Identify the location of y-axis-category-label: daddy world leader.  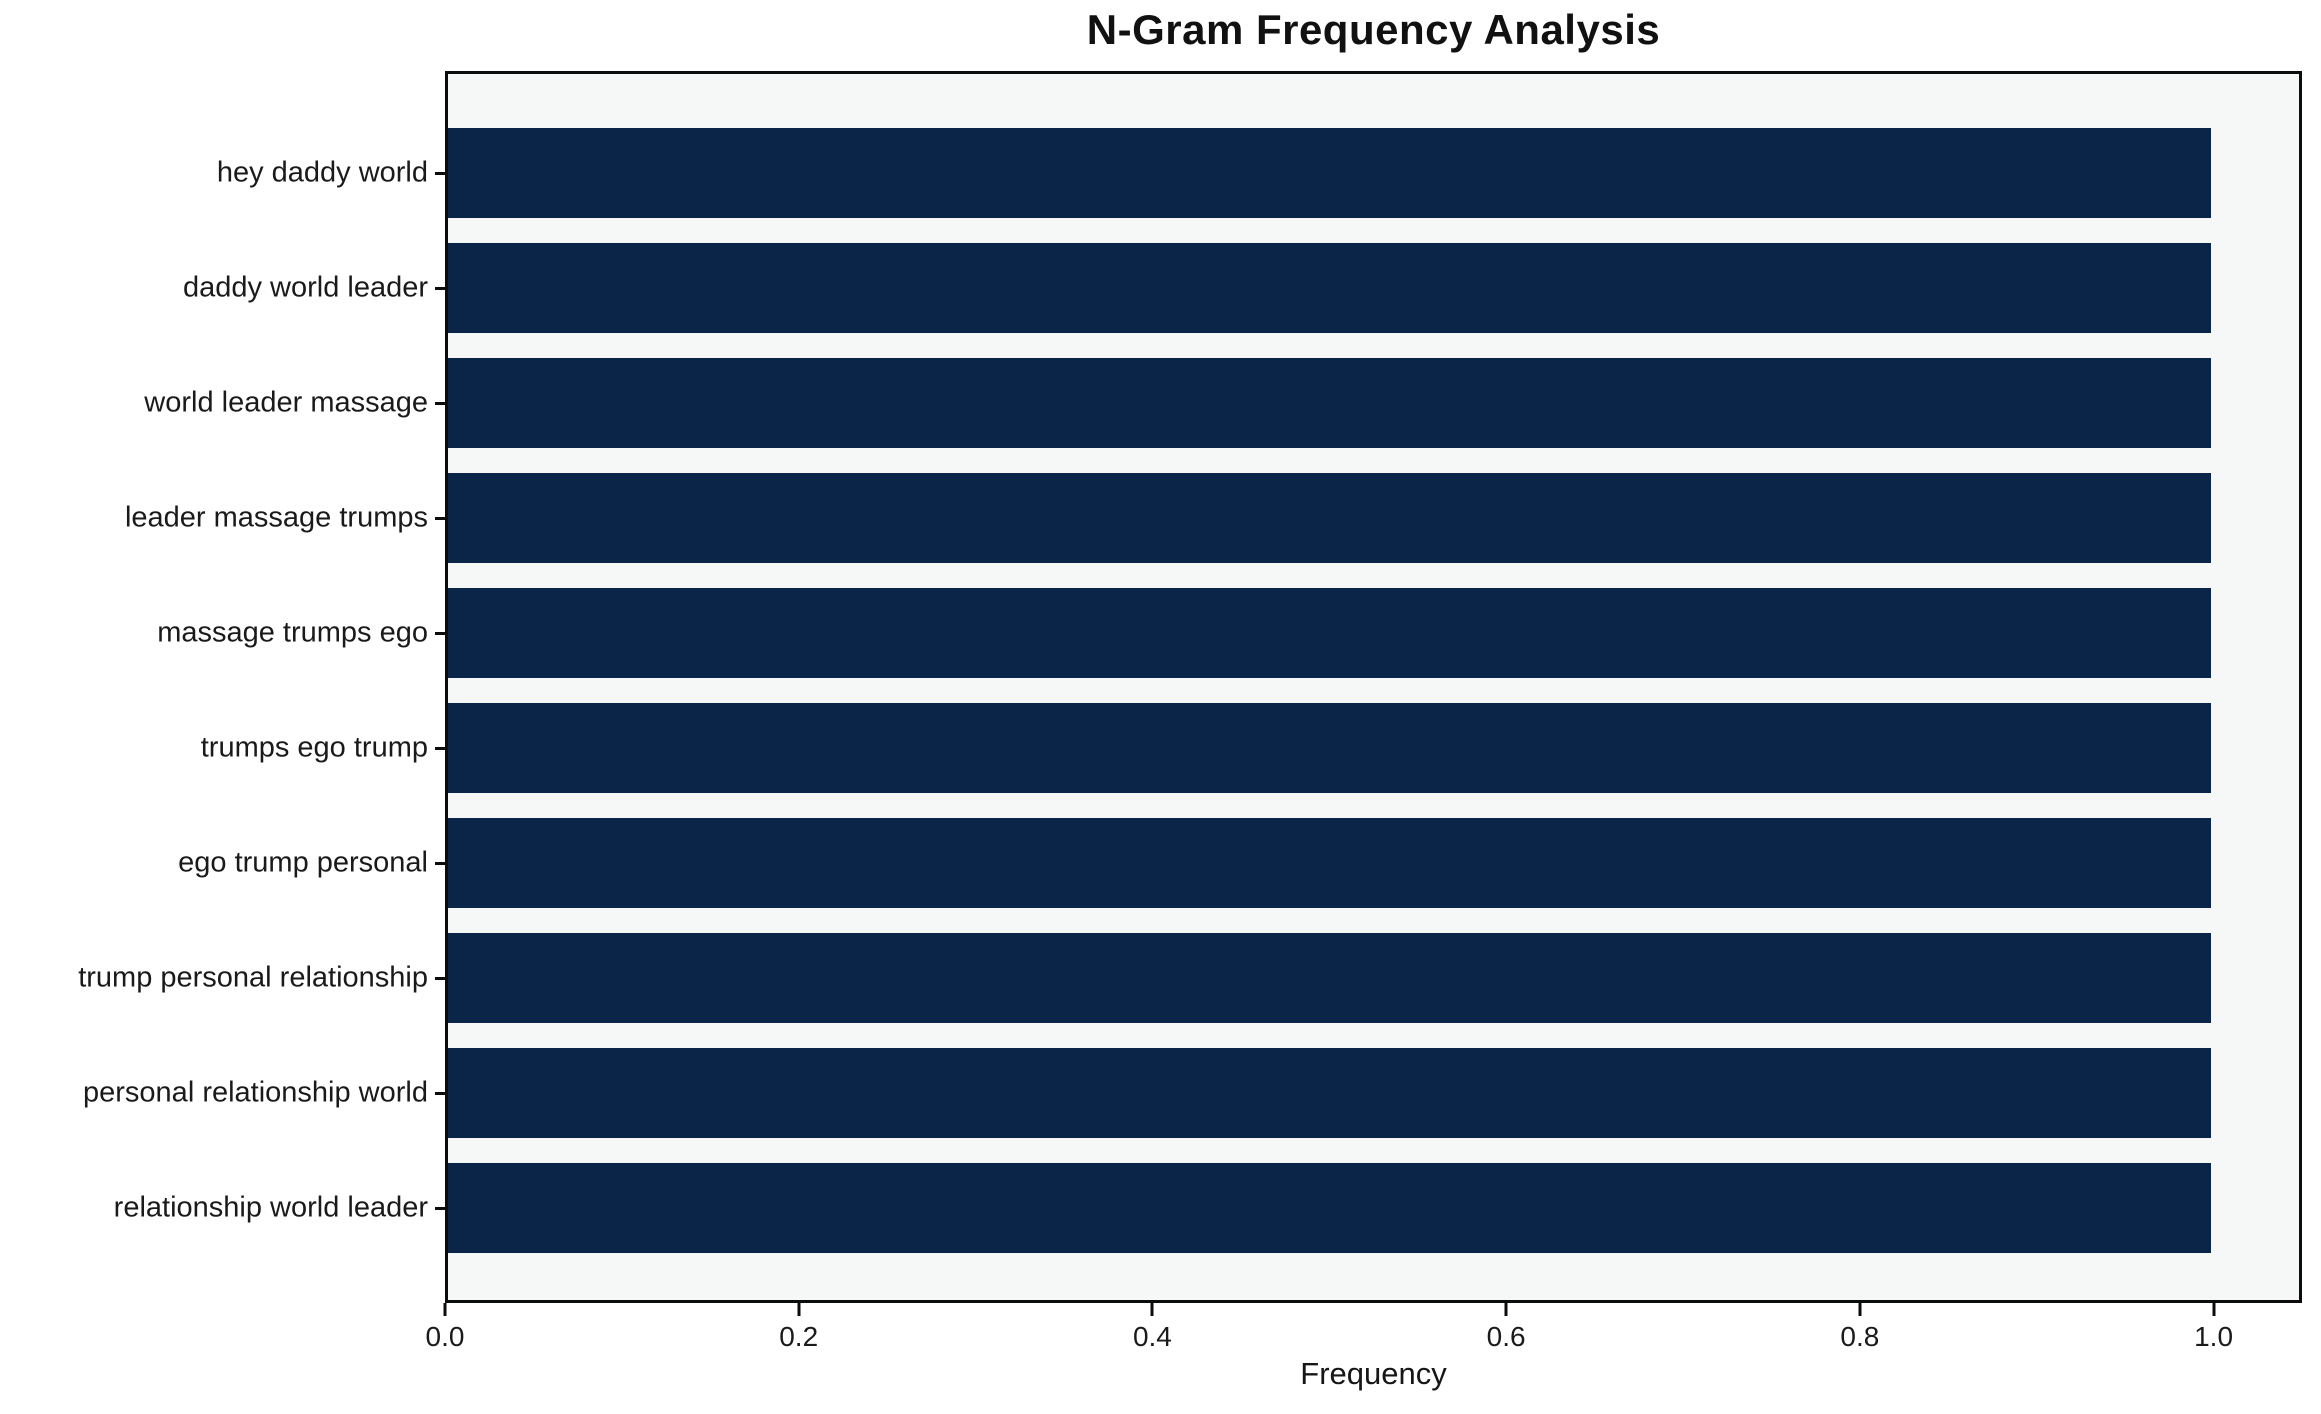
(305, 287).